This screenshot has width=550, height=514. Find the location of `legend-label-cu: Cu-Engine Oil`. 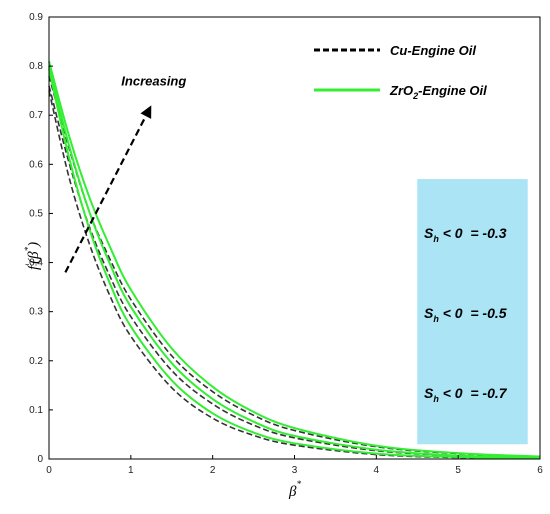

legend-label-cu: Cu-Engine Oil is located at coordinates (433, 50).